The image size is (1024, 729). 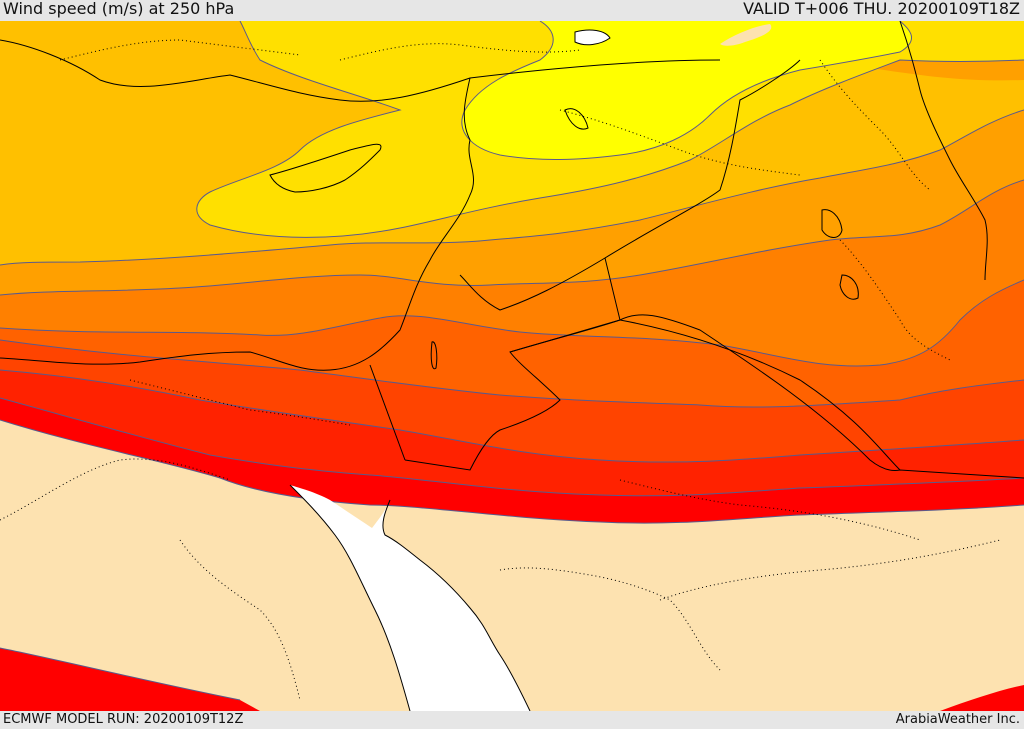 I want to click on model-run-label: ECMWF MODEL RUN: 20200109T12Z, so click(x=123, y=719).